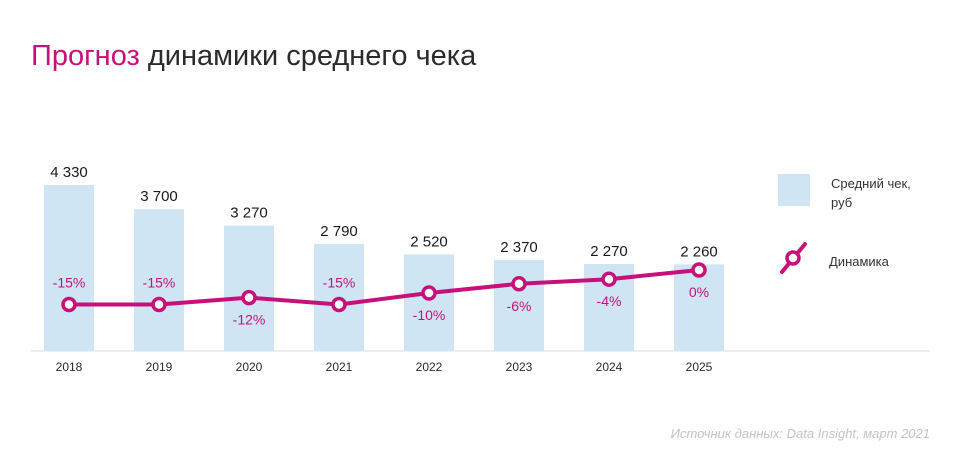  Describe the element at coordinates (69, 268) in the screenshot. I see `bar-2018` at that location.